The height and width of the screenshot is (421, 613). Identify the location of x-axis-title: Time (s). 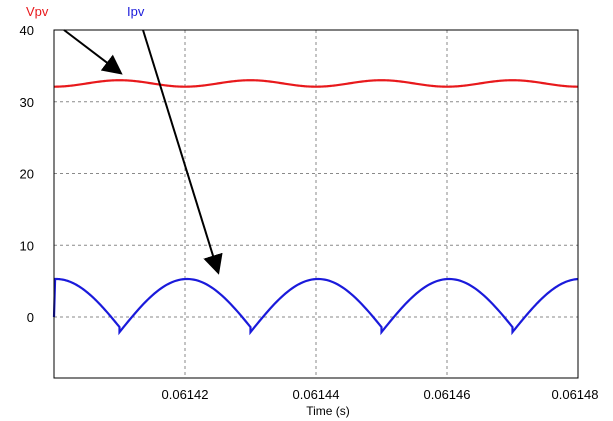
(328, 411).